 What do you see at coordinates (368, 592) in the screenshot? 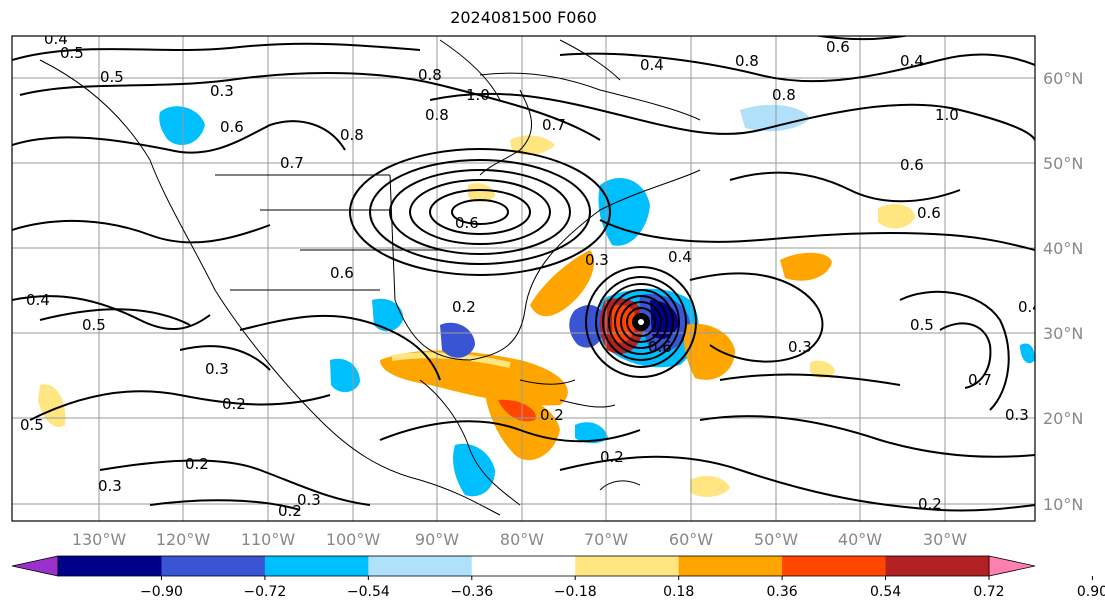
I see `colorbar-tick-label: −0.54` at bounding box center [368, 592].